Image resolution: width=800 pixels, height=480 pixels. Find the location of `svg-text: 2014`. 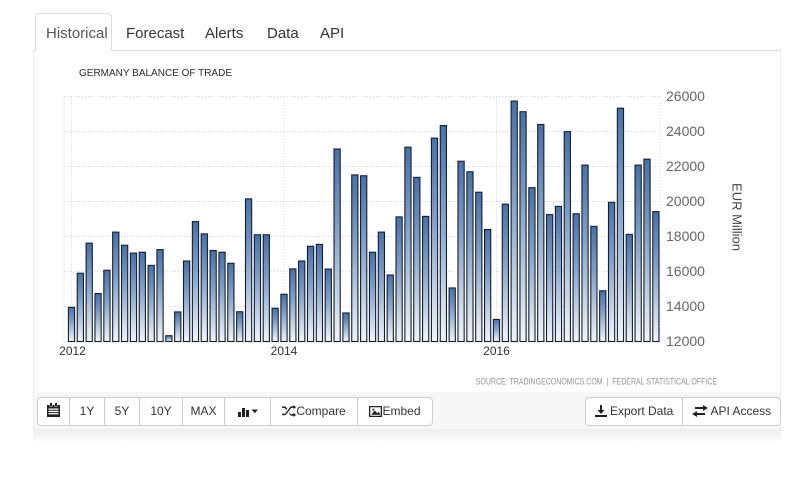

svg-text: 2014 is located at coordinates (284, 351).